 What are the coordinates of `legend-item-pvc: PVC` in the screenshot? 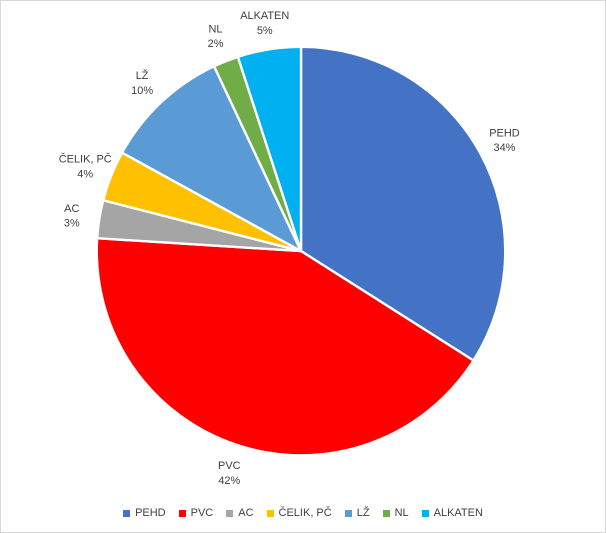 It's located at (196, 513).